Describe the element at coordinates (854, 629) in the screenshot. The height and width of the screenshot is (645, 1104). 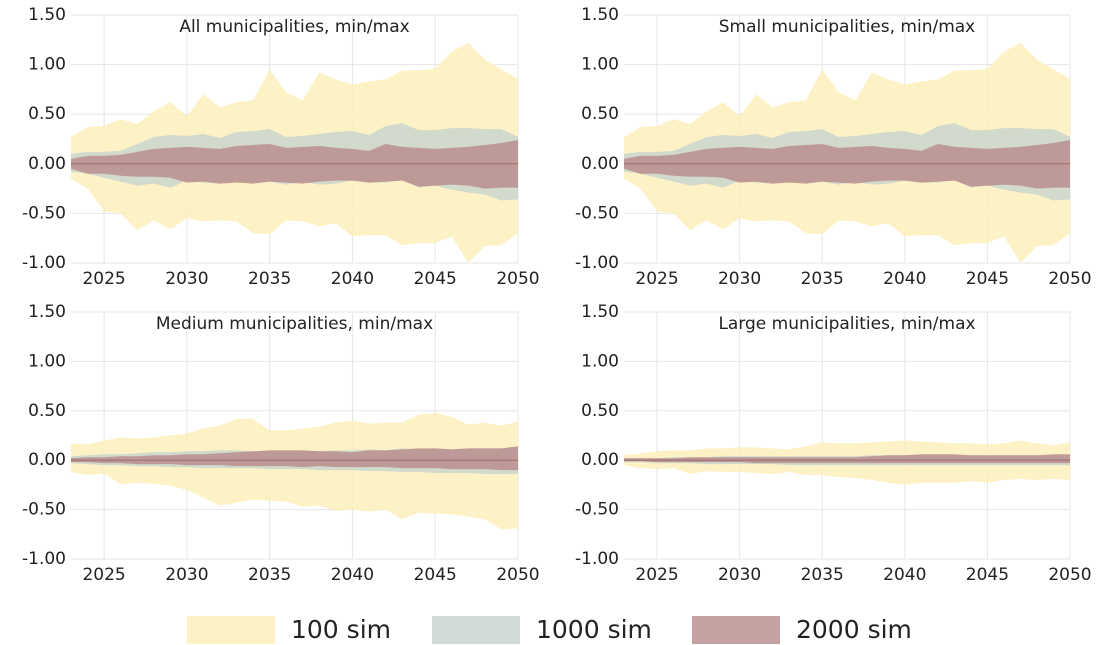
I see `legend-label: 2000 sim` at that location.